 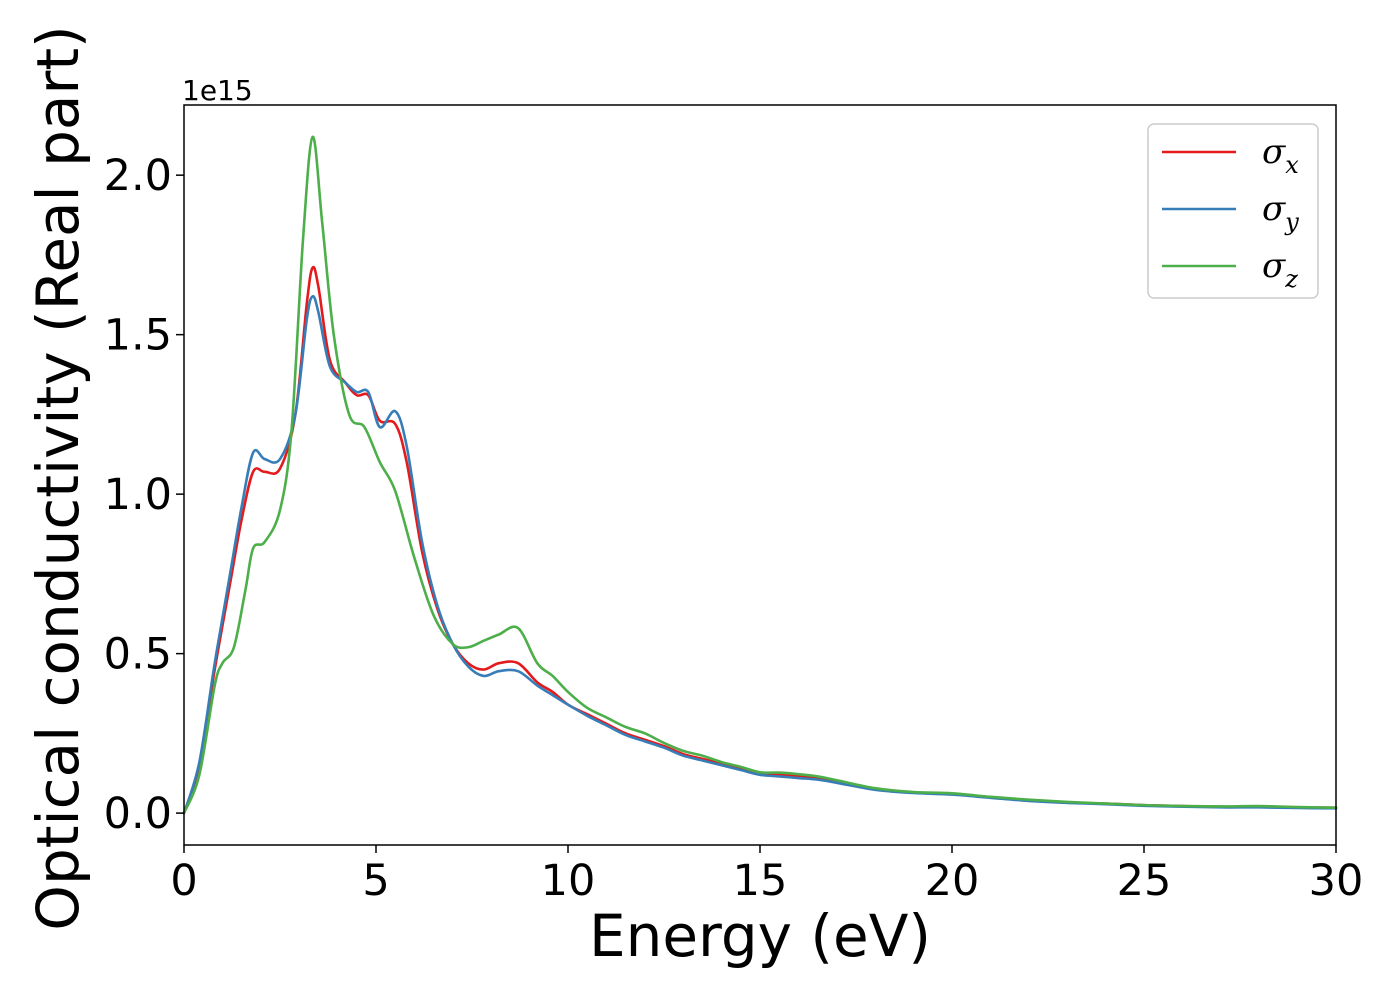 What do you see at coordinates (138, 814) in the screenshot?
I see `y-tick-label: 0.0` at bounding box center [138, 814].